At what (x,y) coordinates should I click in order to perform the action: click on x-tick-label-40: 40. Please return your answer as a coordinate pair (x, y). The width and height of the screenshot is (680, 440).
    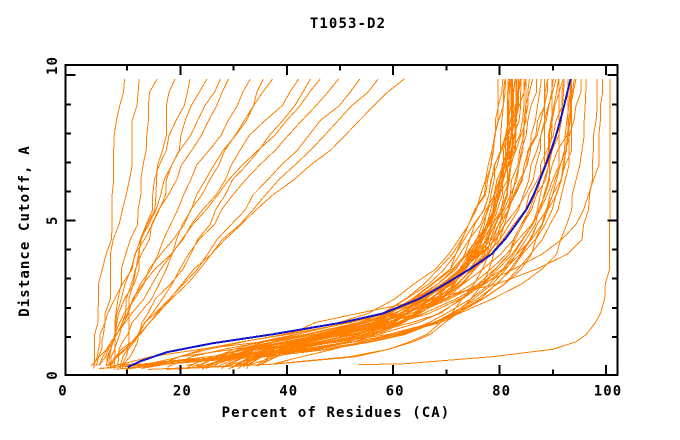
    Looking at the image, I should click on (288, 392).